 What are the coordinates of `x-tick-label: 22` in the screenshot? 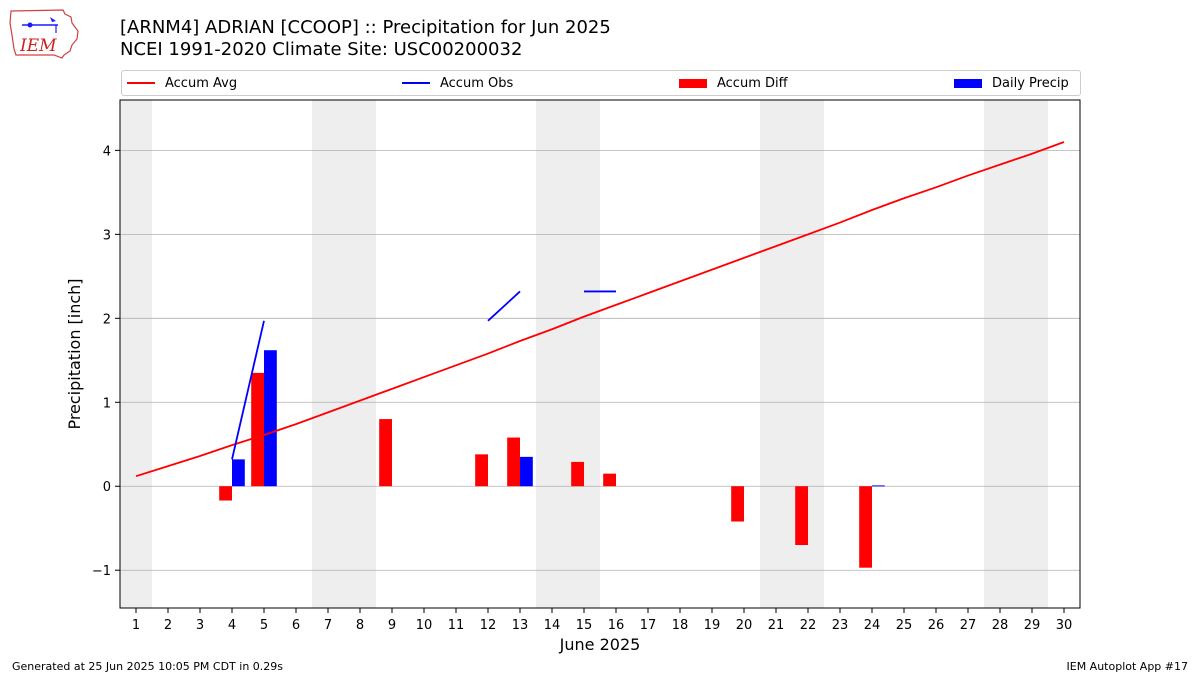 It's located at (808, 625).